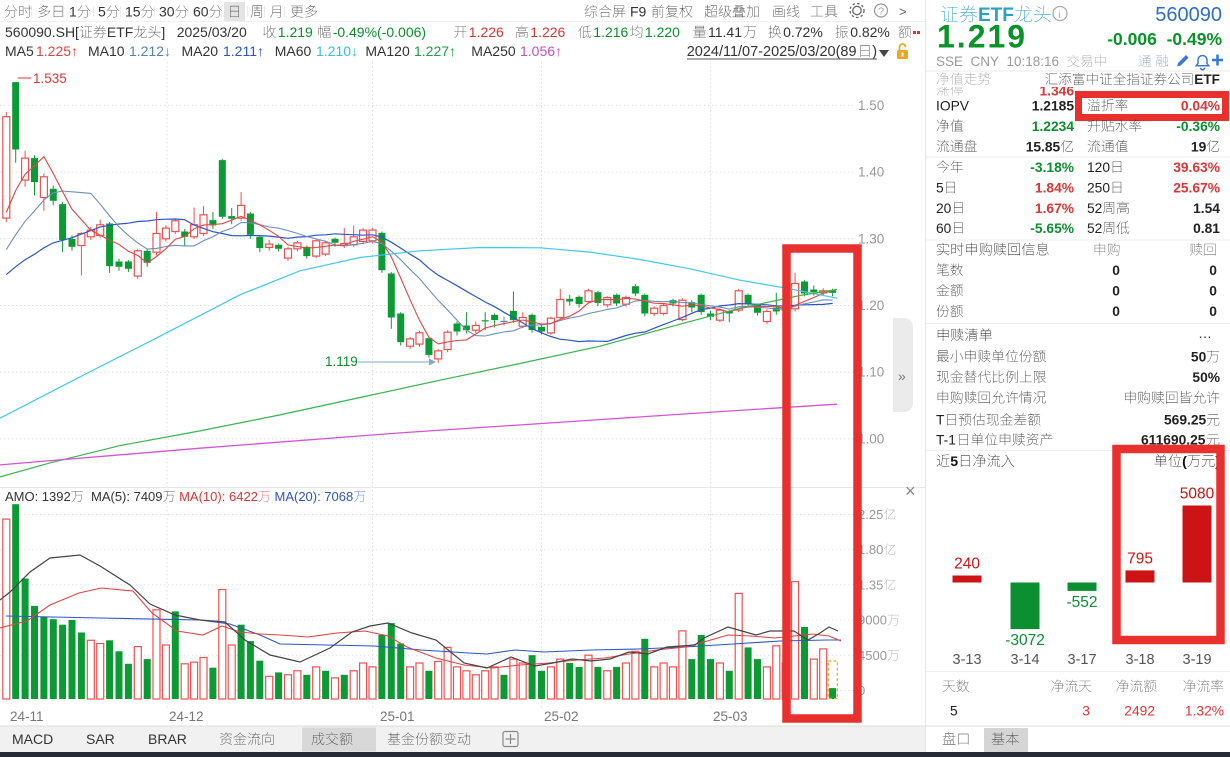 The width and height of the screenshot is (1230, 757). I want to click on svg-text: MA20, so click(200, 51).